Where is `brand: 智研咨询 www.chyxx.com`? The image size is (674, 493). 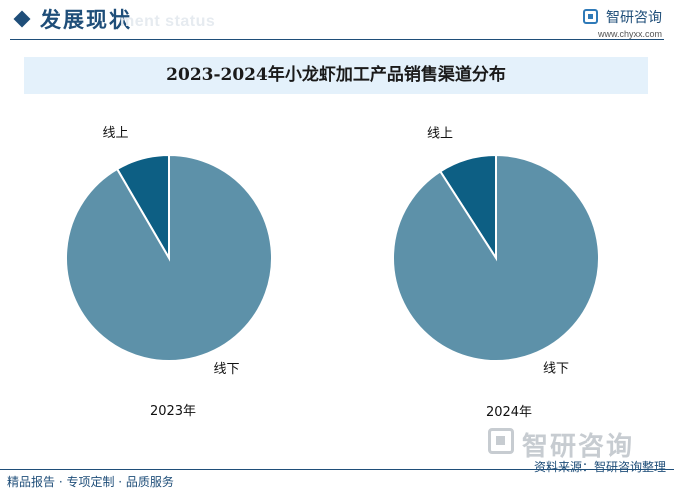 brand: 智研咨询 www.chyxx.com is located at coordinates (612, 22).